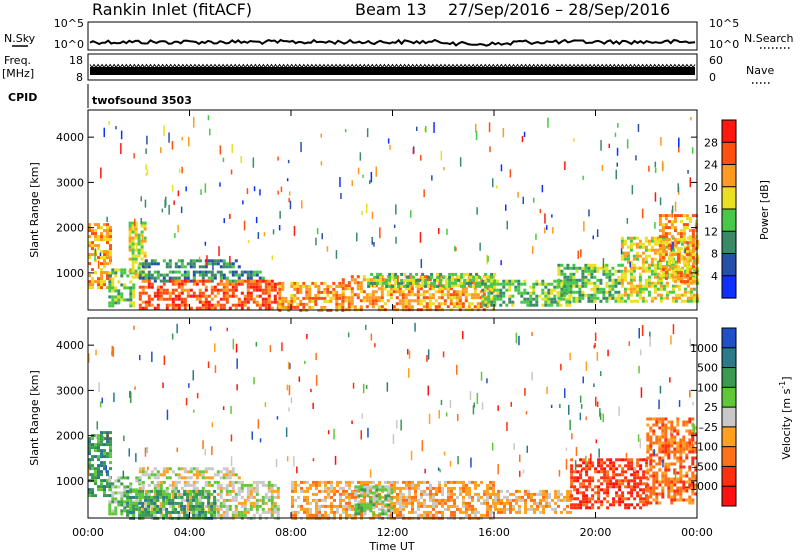 The height and width of the screenshot is (554, 800). What do you see at coordinates (142, 100) in the screenshot?
I see `cpid-value: twofsound 3503` at bounding box center [142, 100].